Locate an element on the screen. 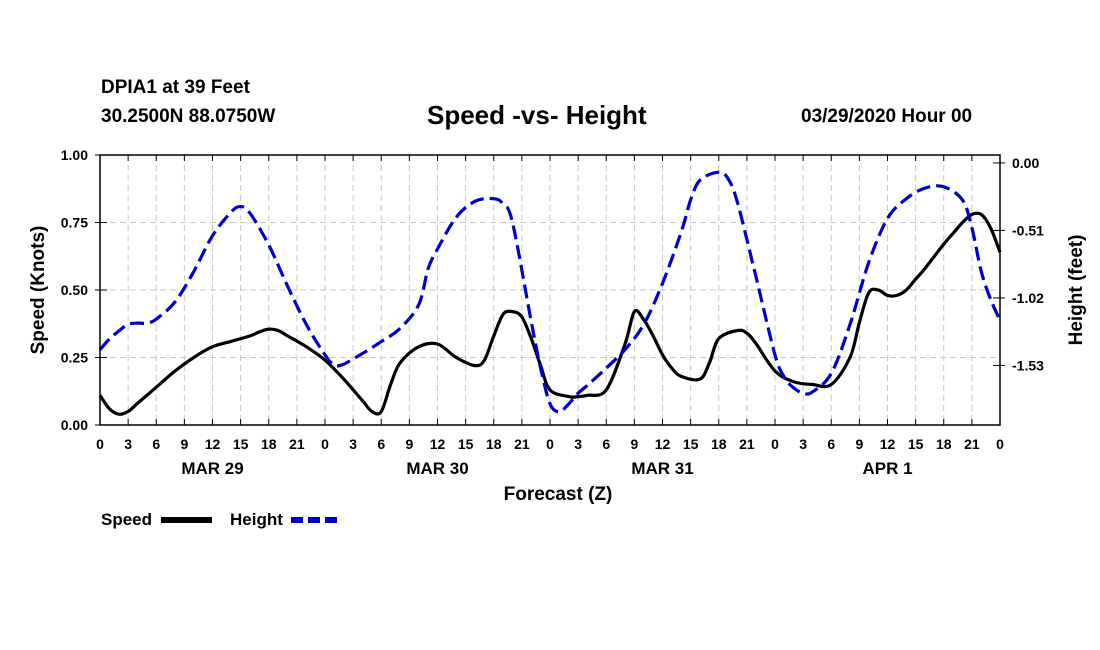  station-coordinates: 30.2500N 88.0750W is located at coordinates (188, 116).